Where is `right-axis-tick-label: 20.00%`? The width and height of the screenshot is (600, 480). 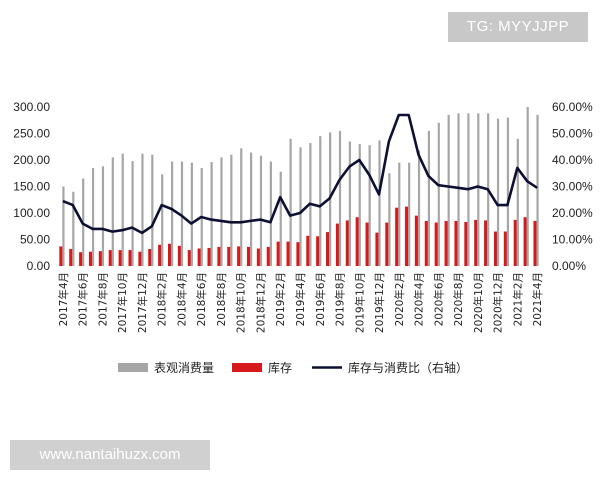
right-axis-tick-label: 20.00% is located at coordinates (572, 213).